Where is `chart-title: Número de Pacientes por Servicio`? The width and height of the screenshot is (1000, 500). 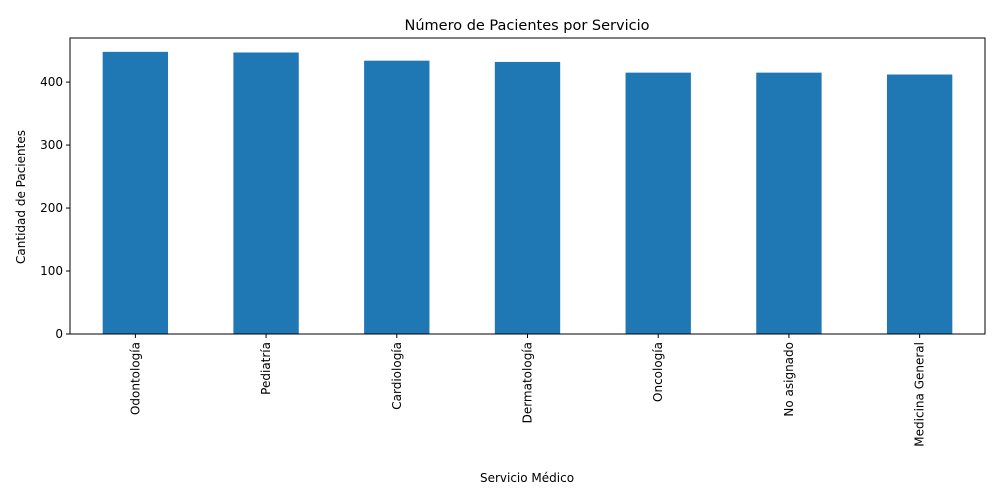
chart-title: Número de Pacientes por Servicio is located at coordinates (526, 26).